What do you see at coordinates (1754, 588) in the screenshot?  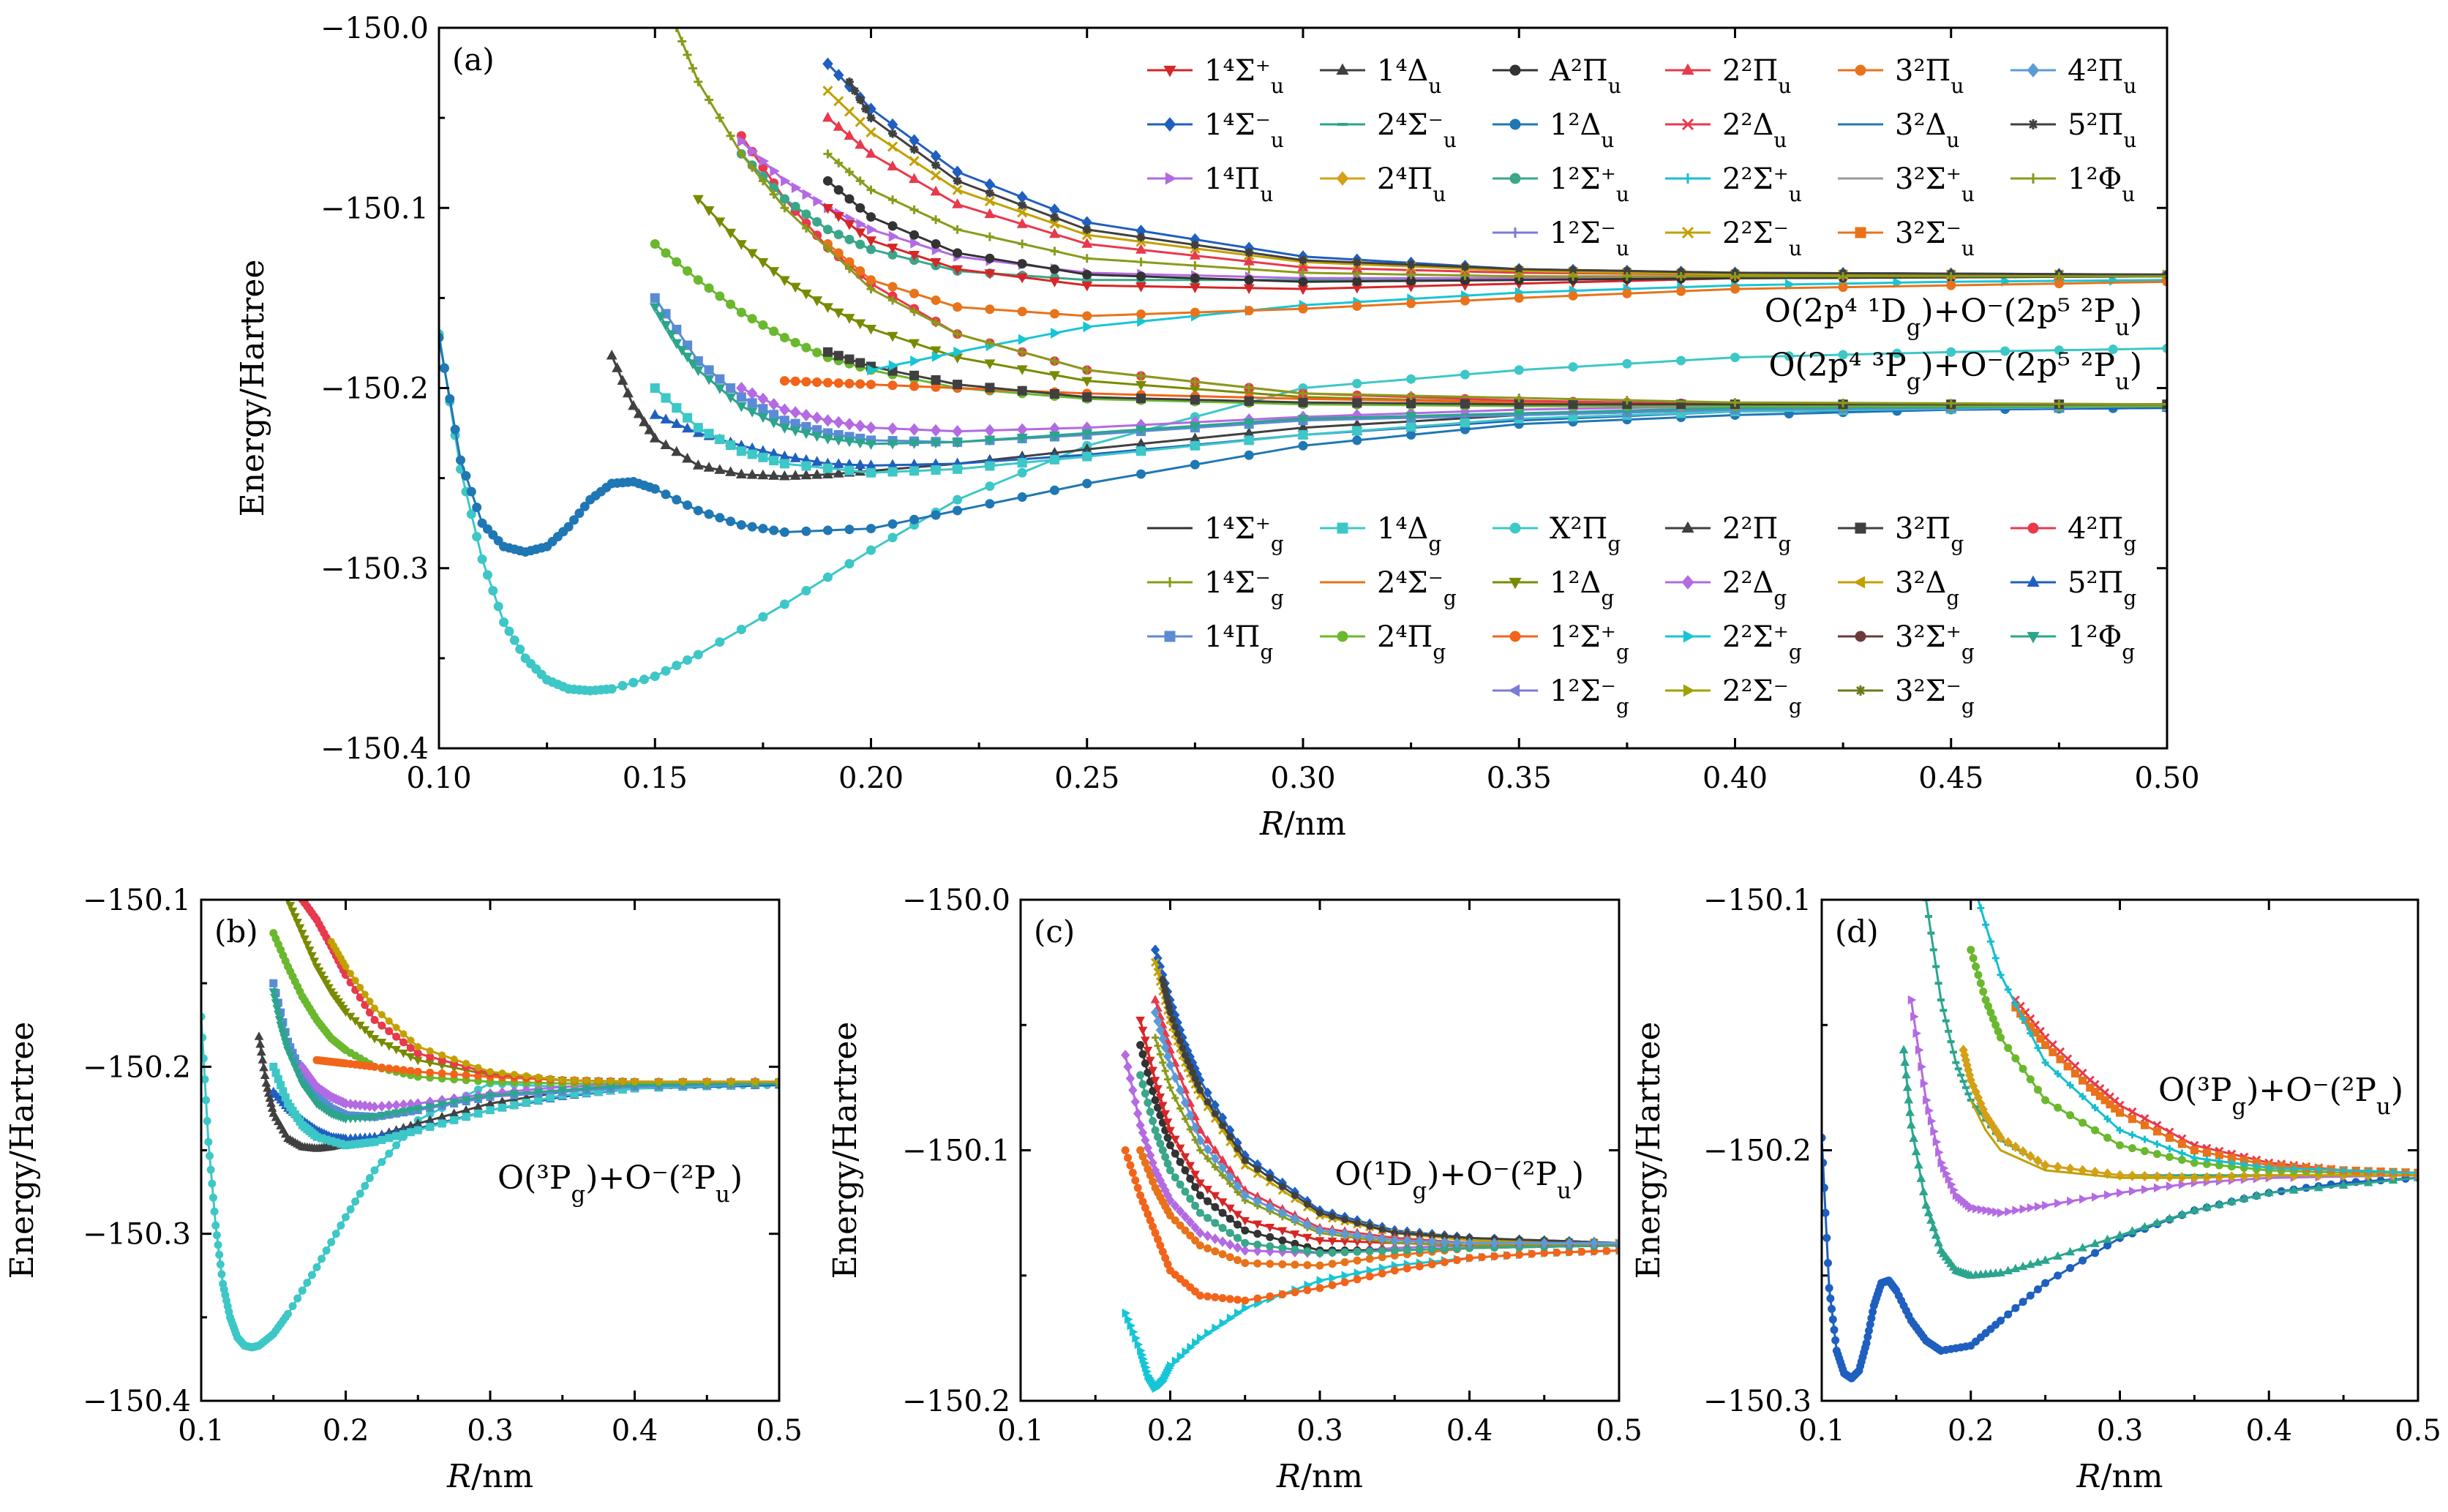 I see `legend-label: 2²Δg` at bounding box center [1754, 588].